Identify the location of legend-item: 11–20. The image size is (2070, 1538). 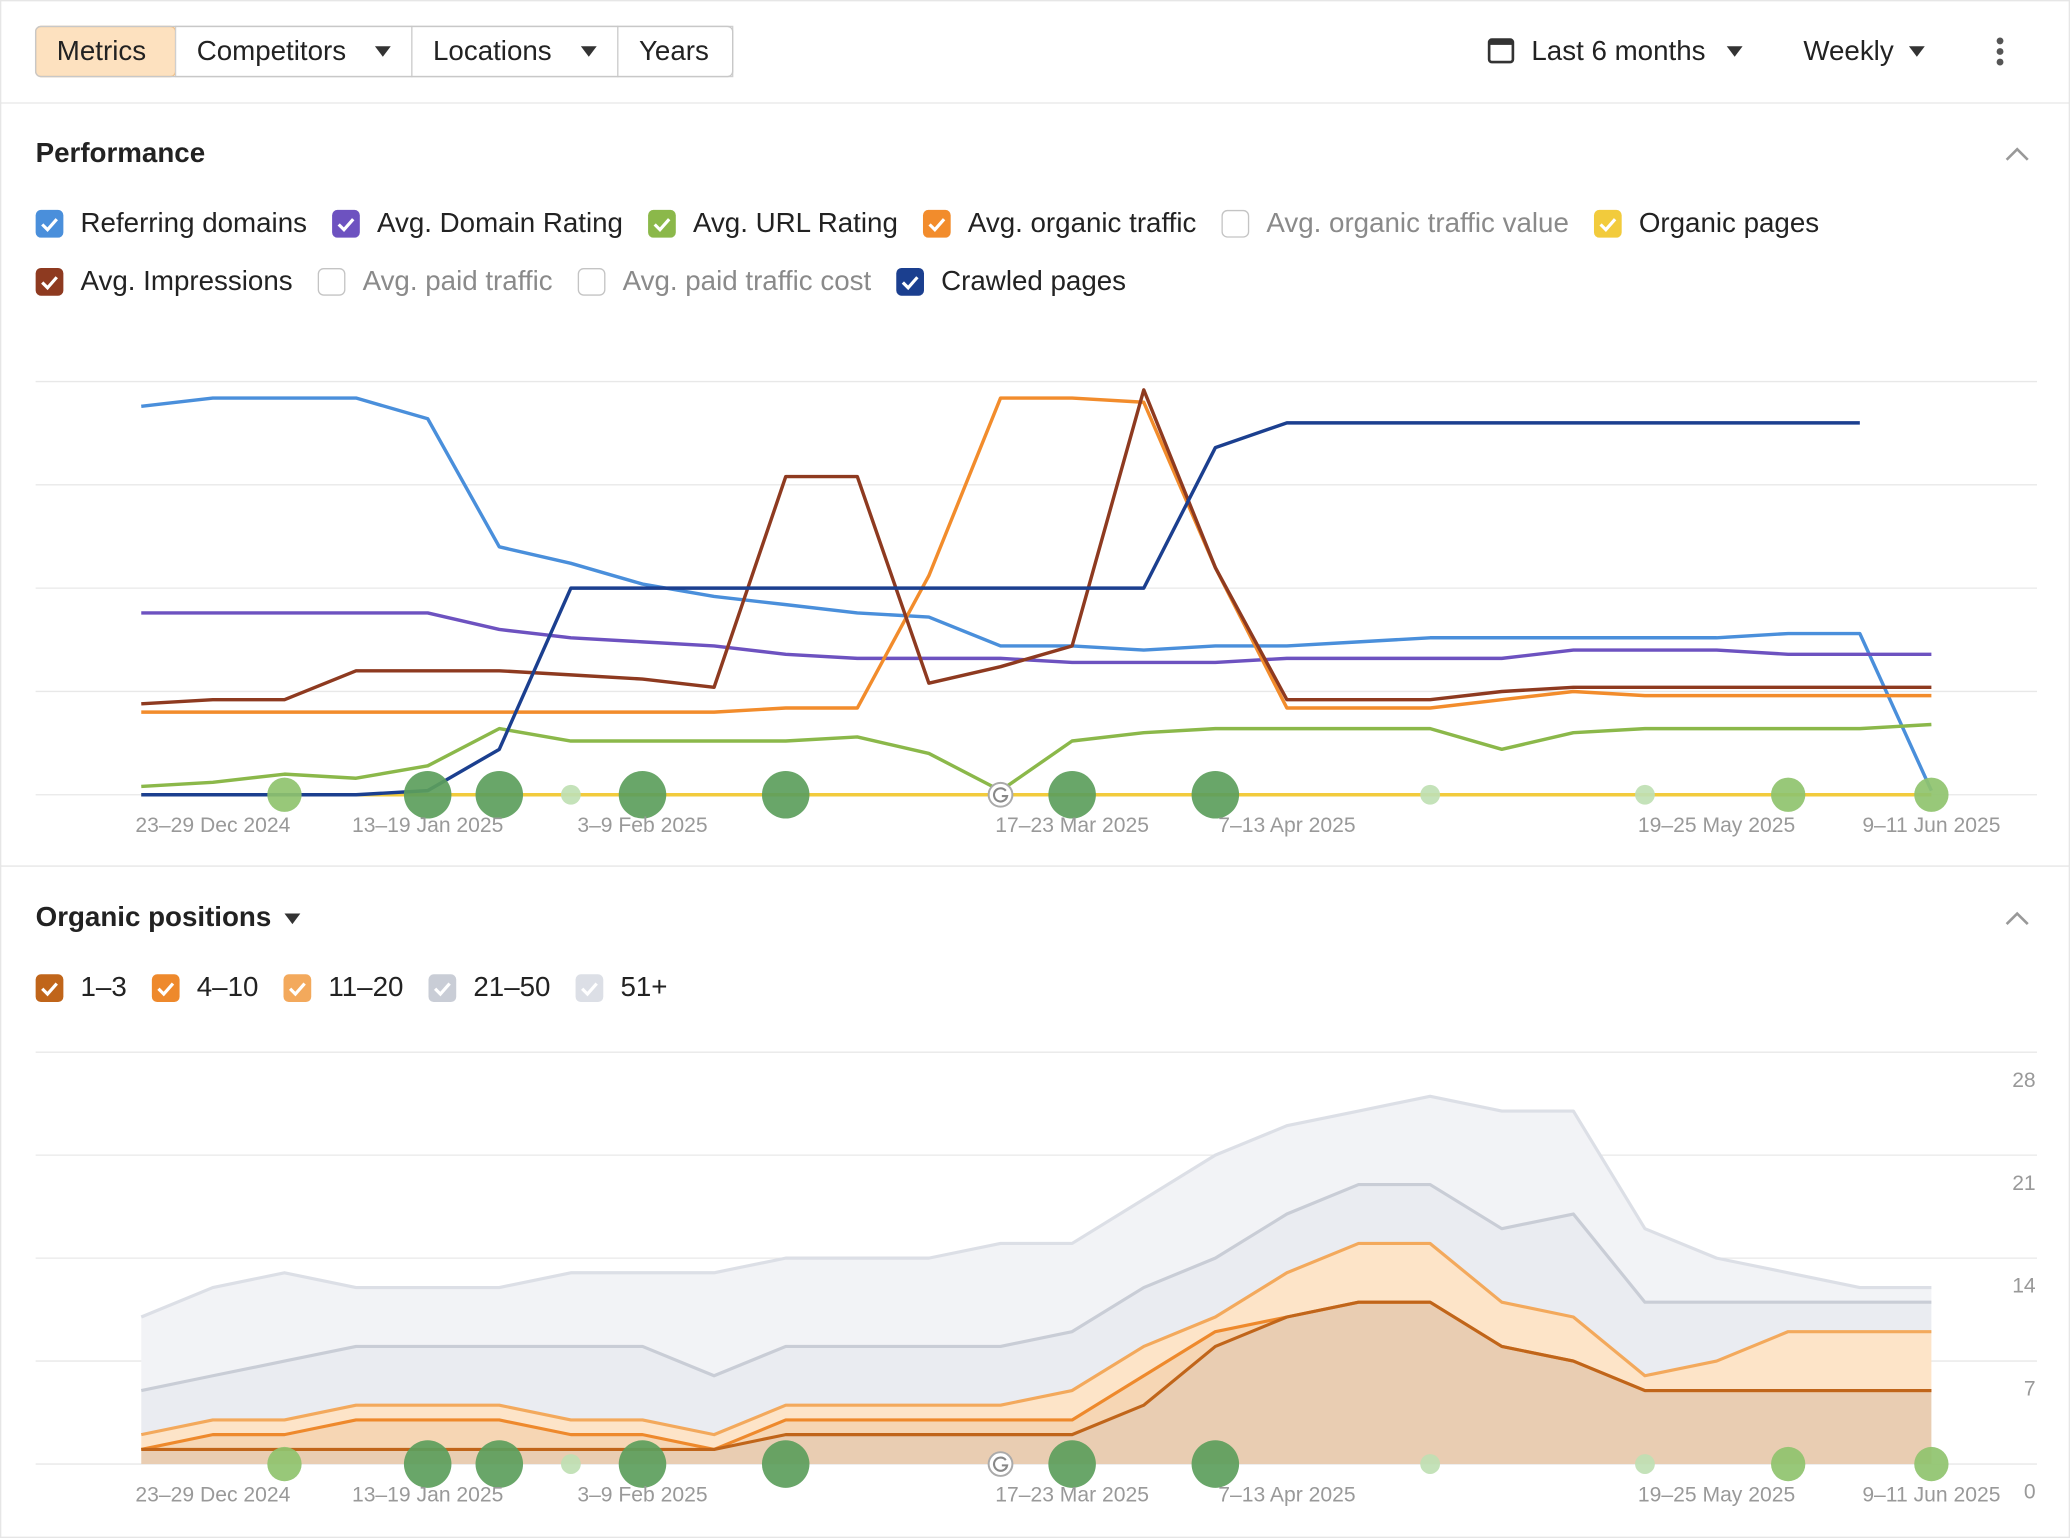
(343, 987).